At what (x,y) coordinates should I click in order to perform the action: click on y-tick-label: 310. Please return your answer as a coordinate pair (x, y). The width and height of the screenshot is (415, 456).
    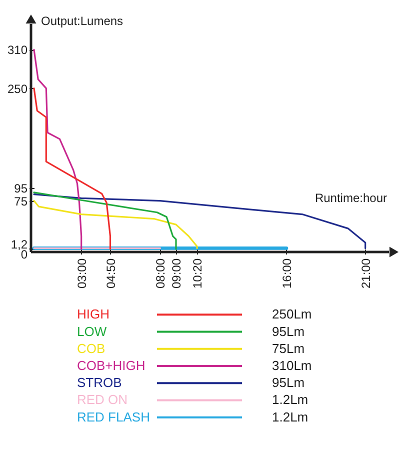
    Looking at the image, I should click on (17, 50).